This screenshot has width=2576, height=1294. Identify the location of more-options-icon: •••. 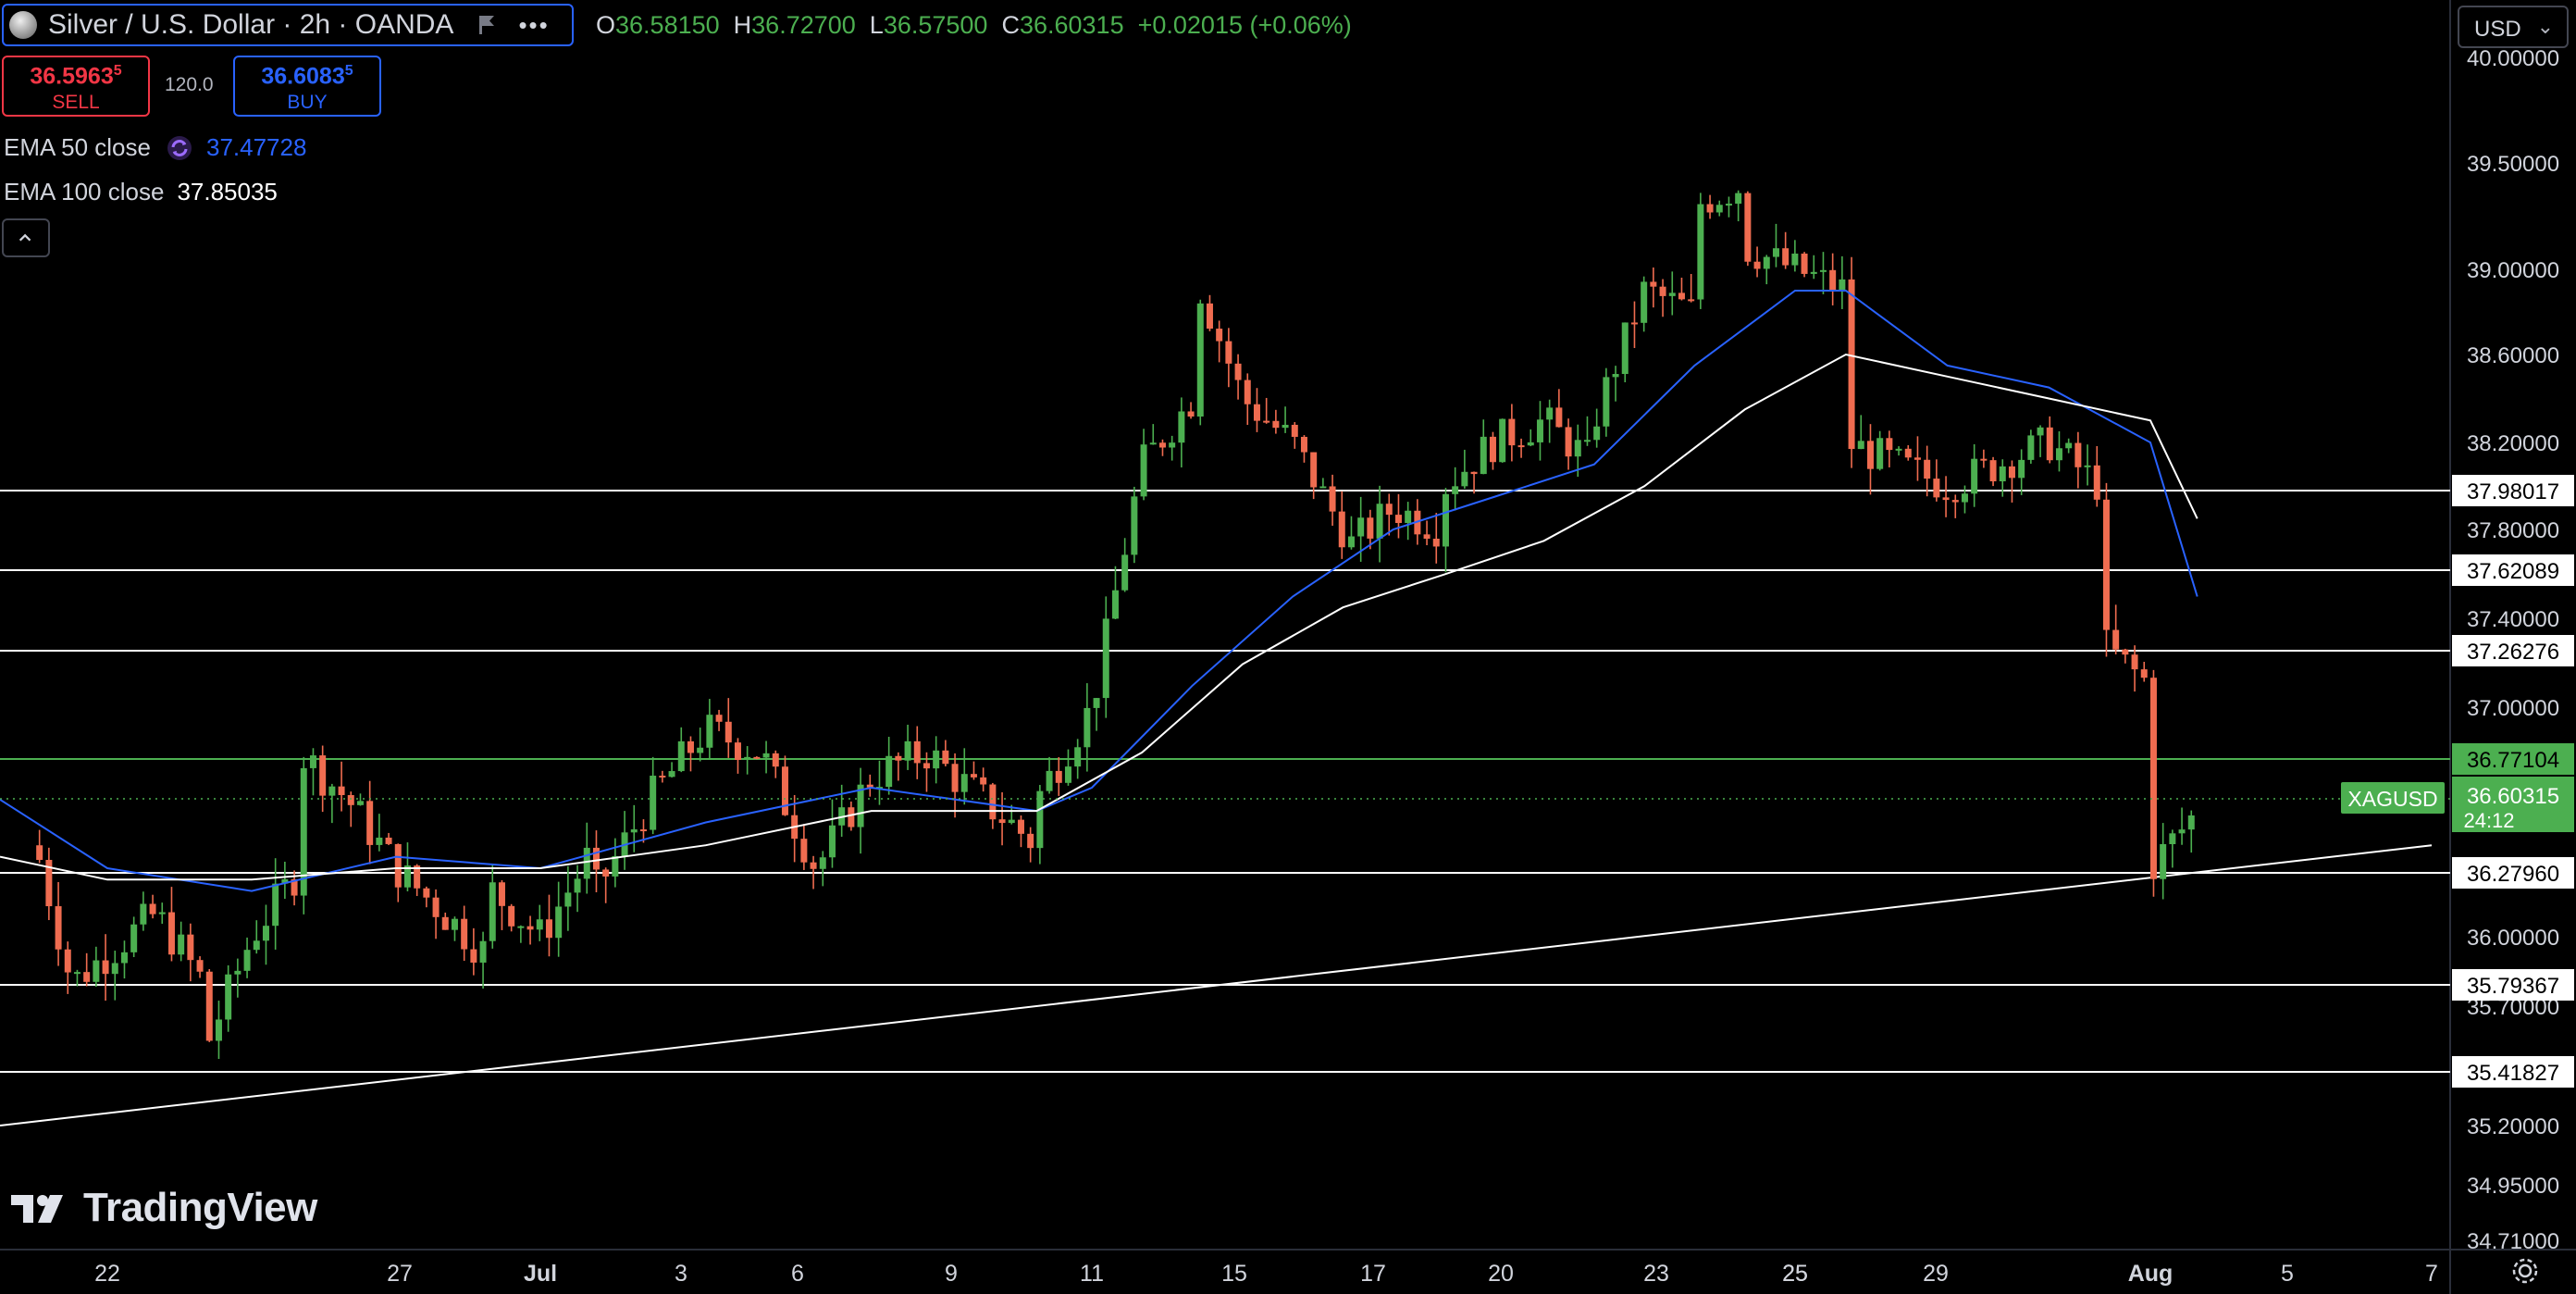
(534, 25).